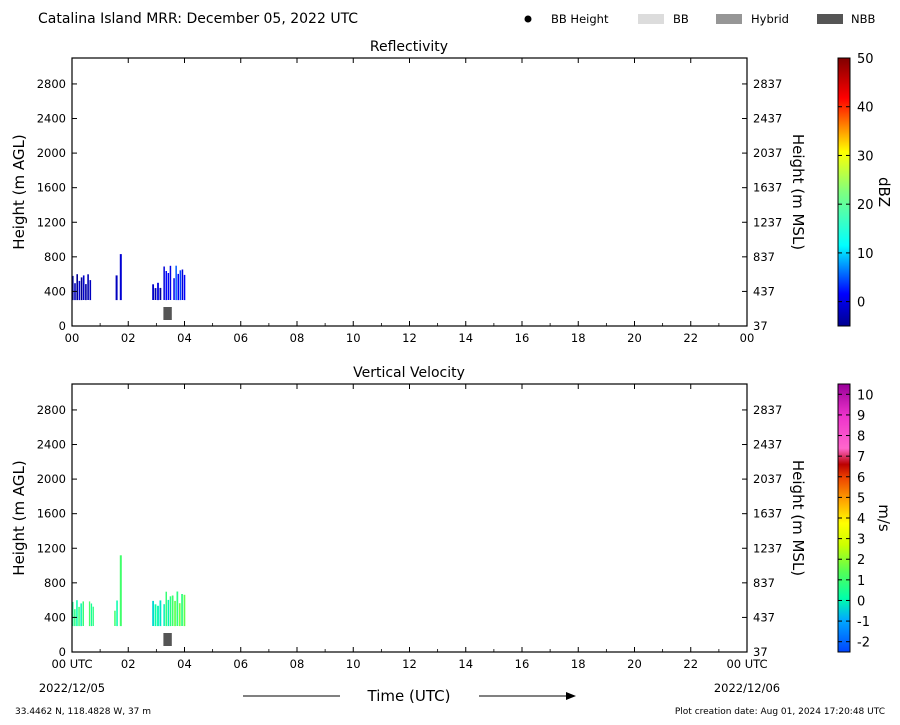 The width and height of the screenshot is (900, 725). Describe the element at coordinates (465, 338) in the screenshot. I see `reflectivity-x-tick-label: 14` at that location.